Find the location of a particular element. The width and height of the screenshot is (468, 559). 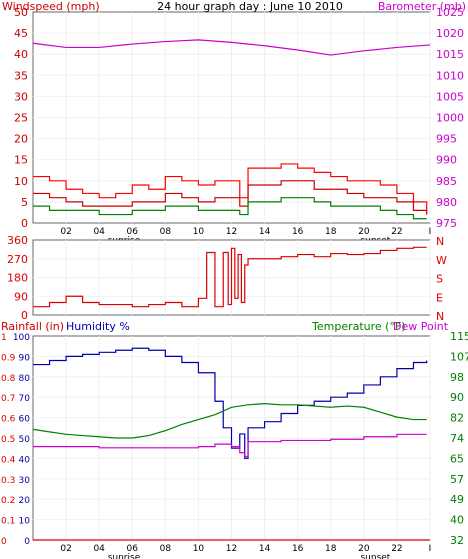

humidity-tick: 30 is located at coordinates (25, 481).